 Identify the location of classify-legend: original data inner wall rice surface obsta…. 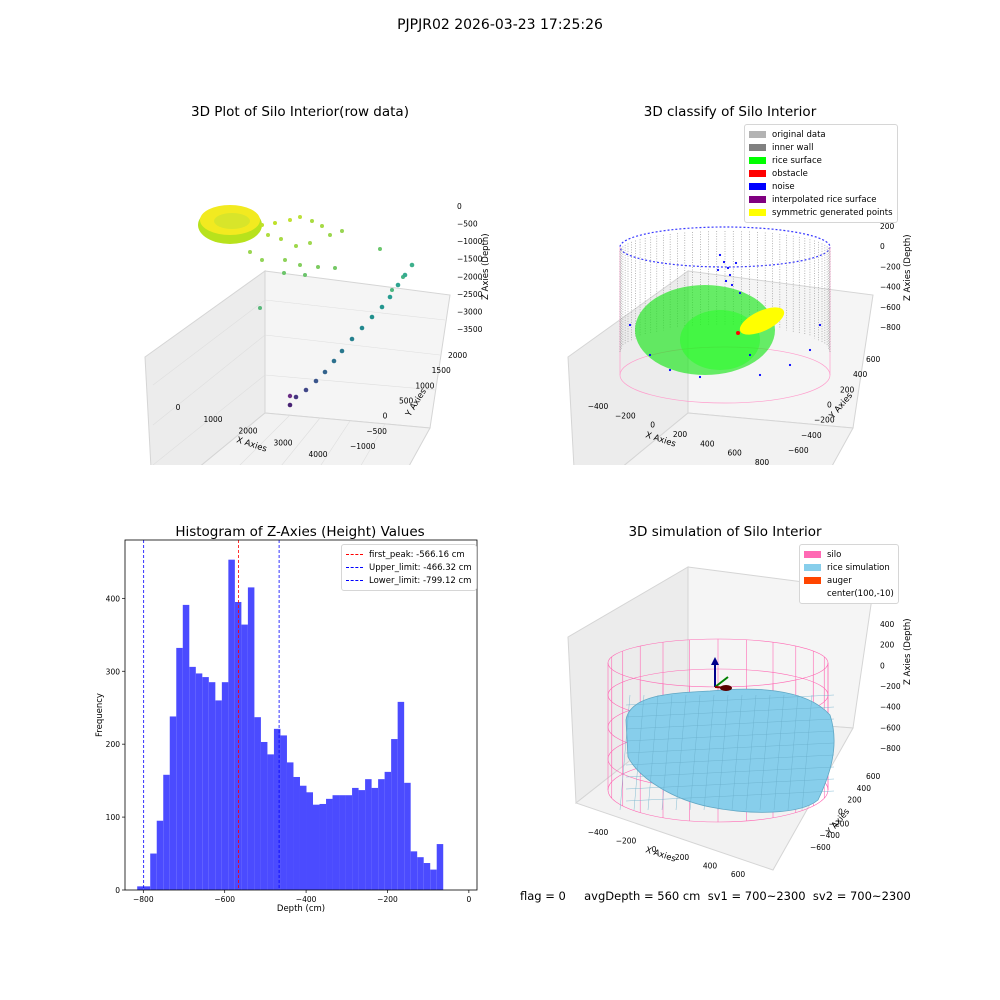
(821, 173).